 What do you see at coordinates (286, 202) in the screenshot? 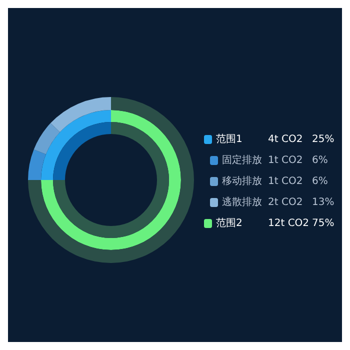
I see `text: 2t CO2` at bounding box center [286, 202].